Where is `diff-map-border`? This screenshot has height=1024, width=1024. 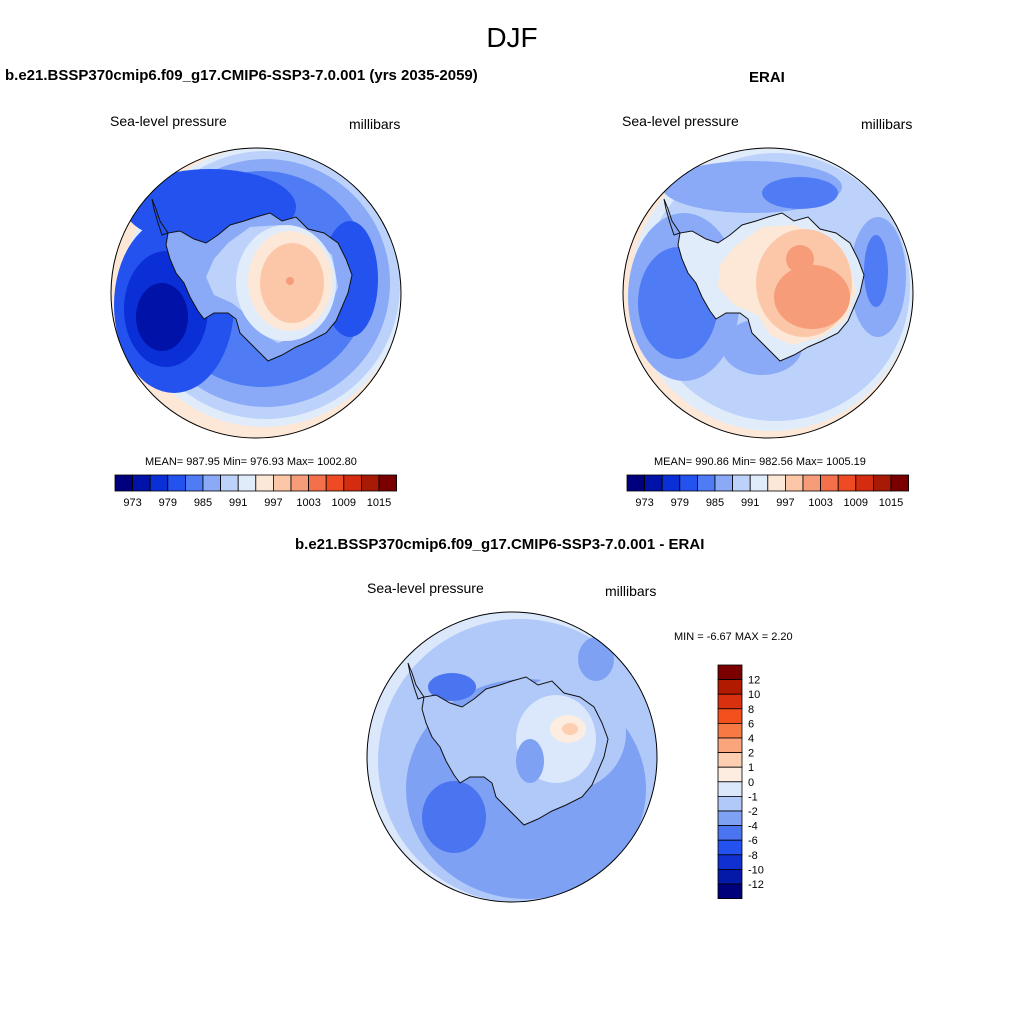
diff-map-border is located at coordinates (512, 757).